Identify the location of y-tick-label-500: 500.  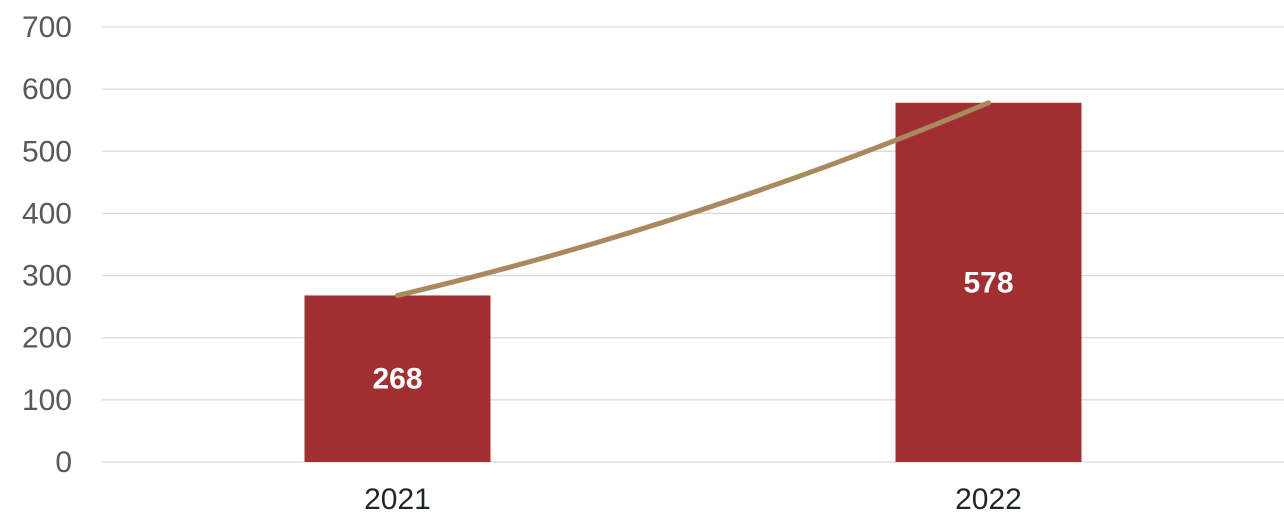
(47, 151).